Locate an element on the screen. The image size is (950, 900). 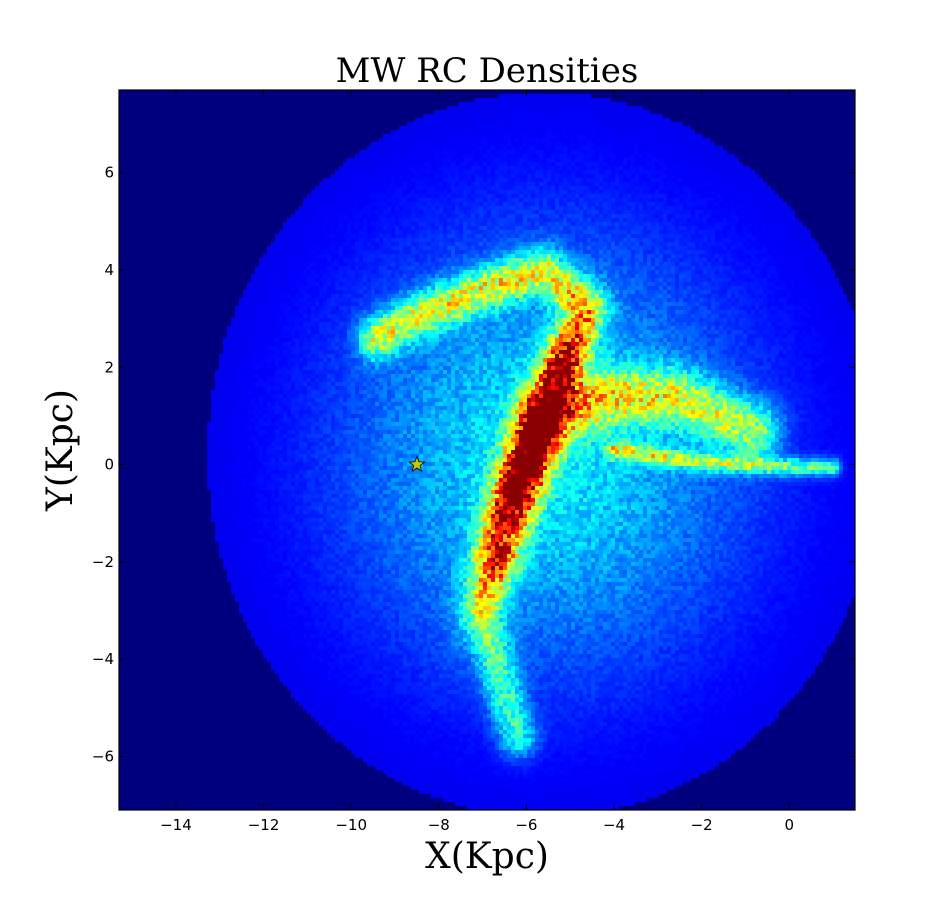
x-tick-label: −10 is located at coordinates (351, 825).